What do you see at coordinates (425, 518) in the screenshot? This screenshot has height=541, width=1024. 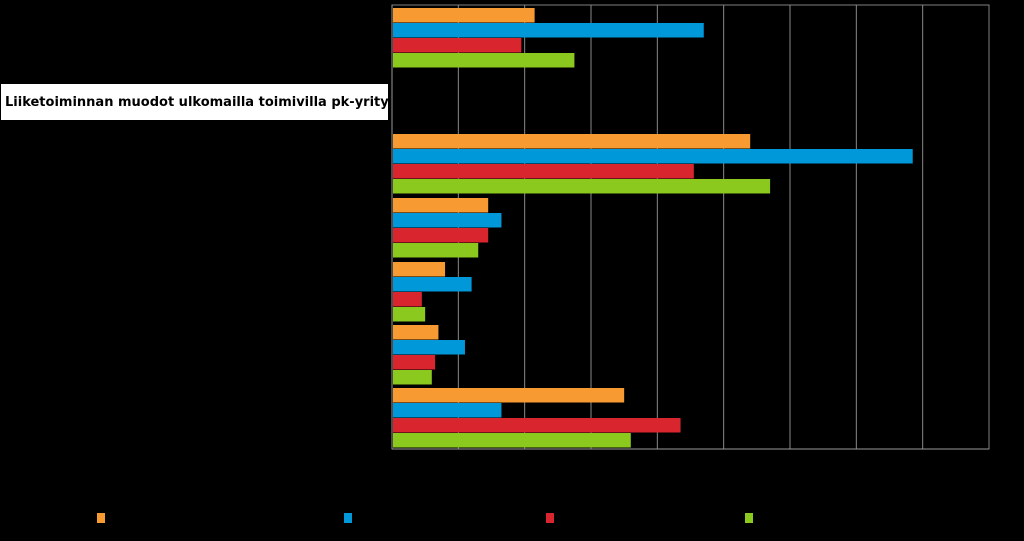 I see `legend` at bounding box center [425, 518].